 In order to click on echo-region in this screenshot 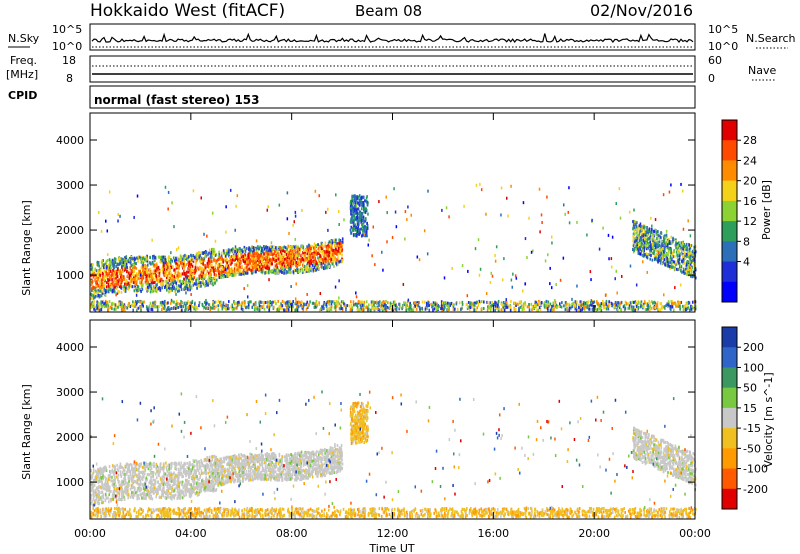, I will do `click(359, 216)`.